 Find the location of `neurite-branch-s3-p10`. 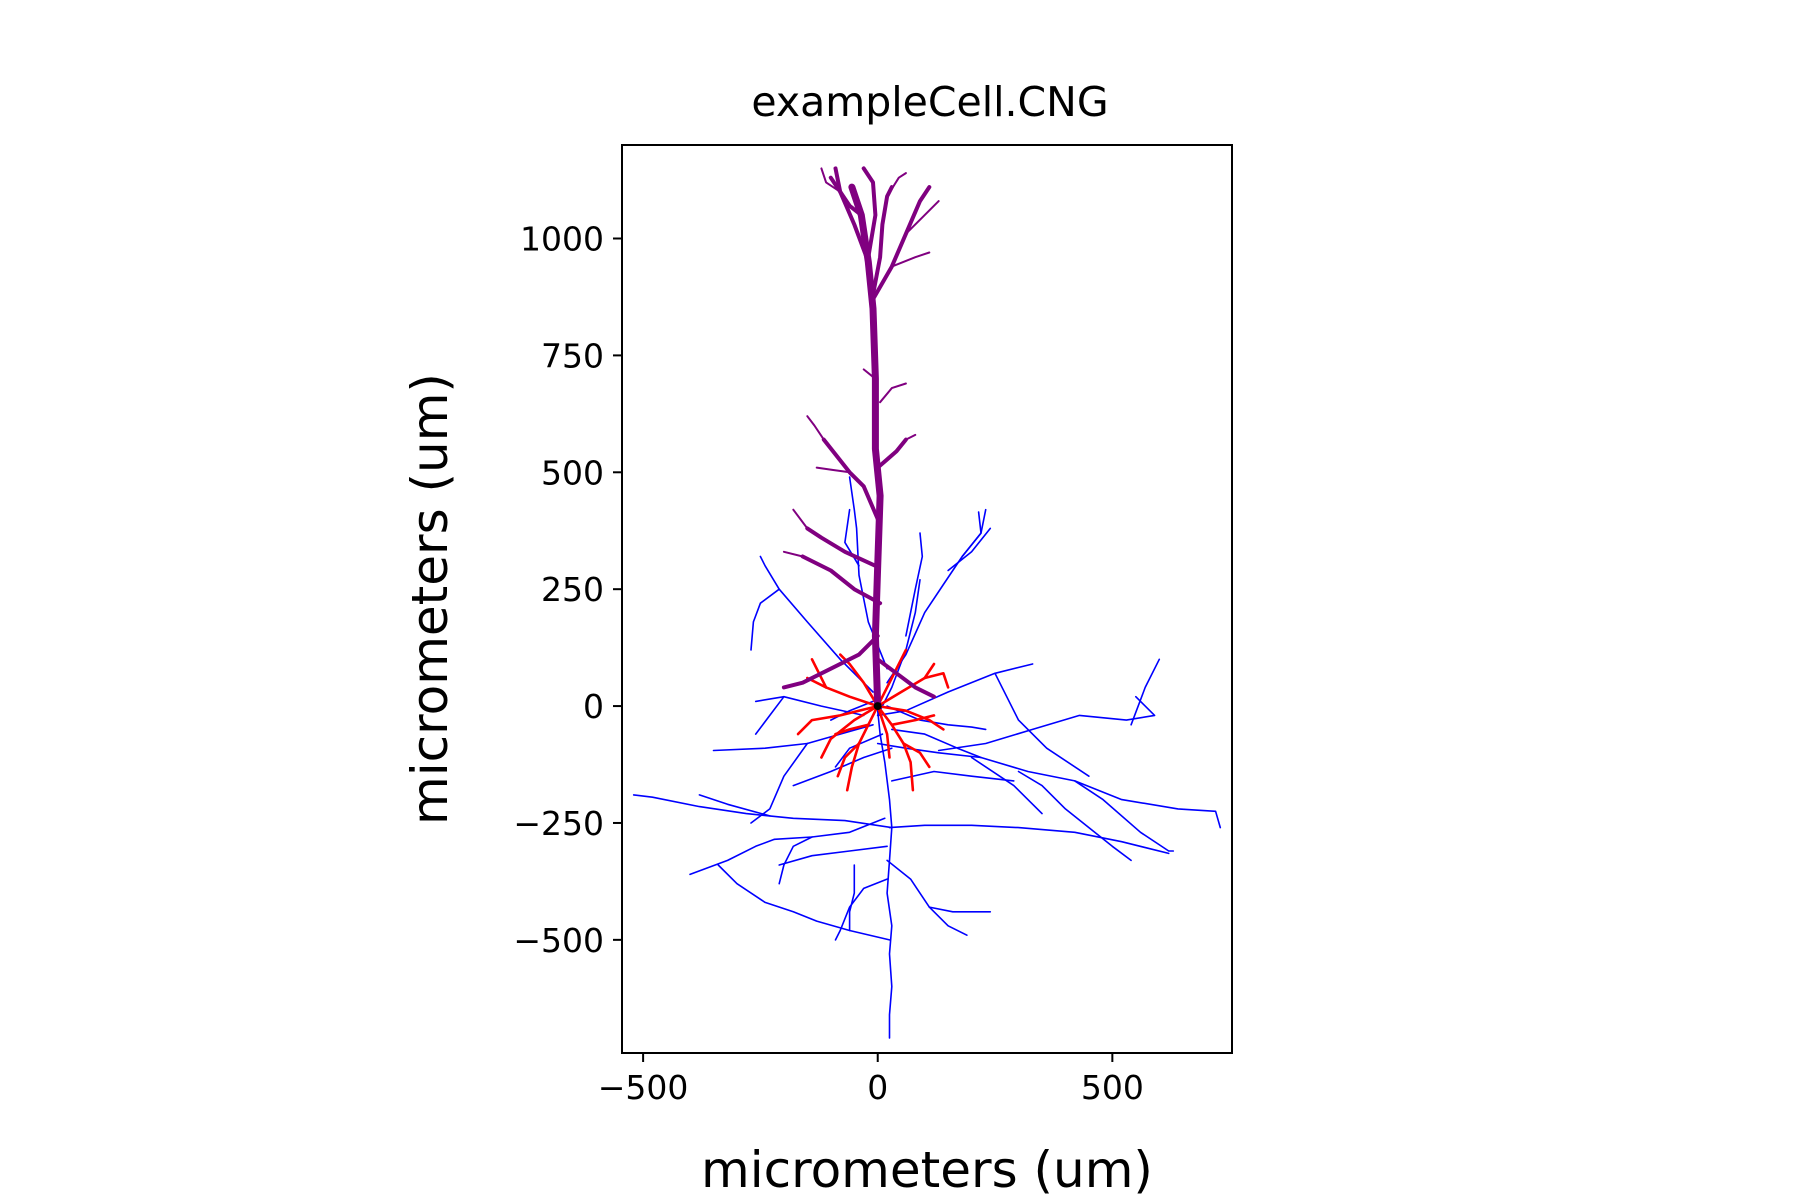

neurite-branch-s3-p10 is located at coordinates (905, 678).